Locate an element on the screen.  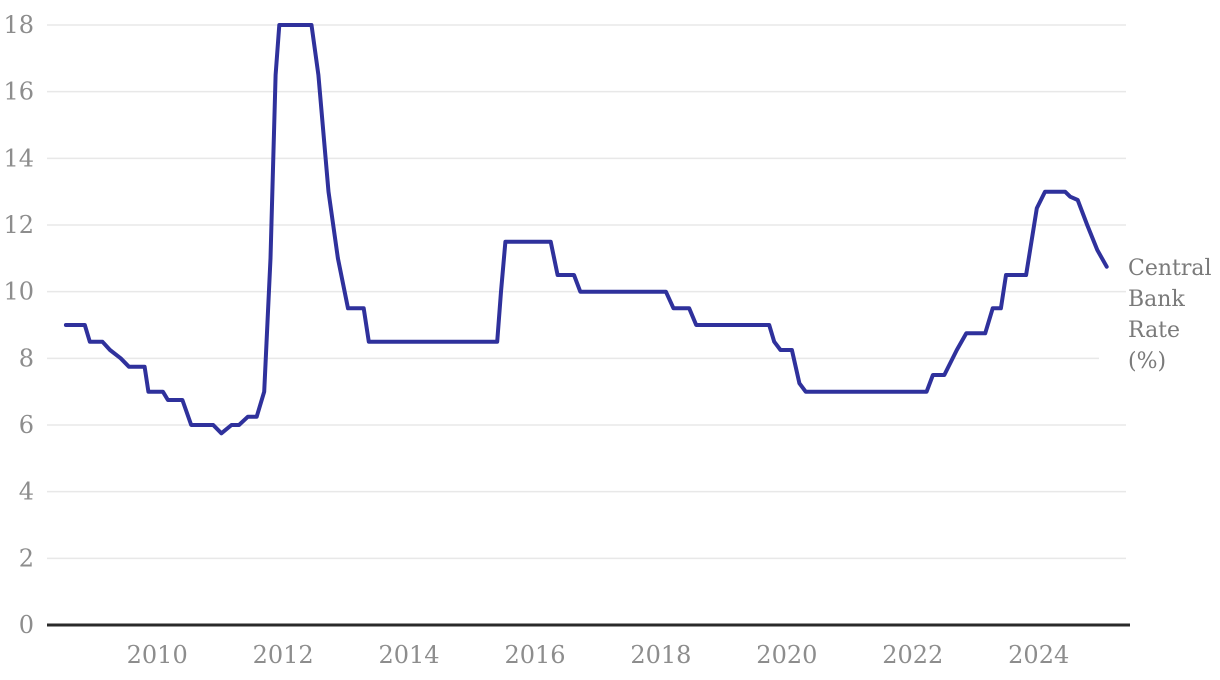
y-tick-label-10: 10 is located at coordinates (18, 292).